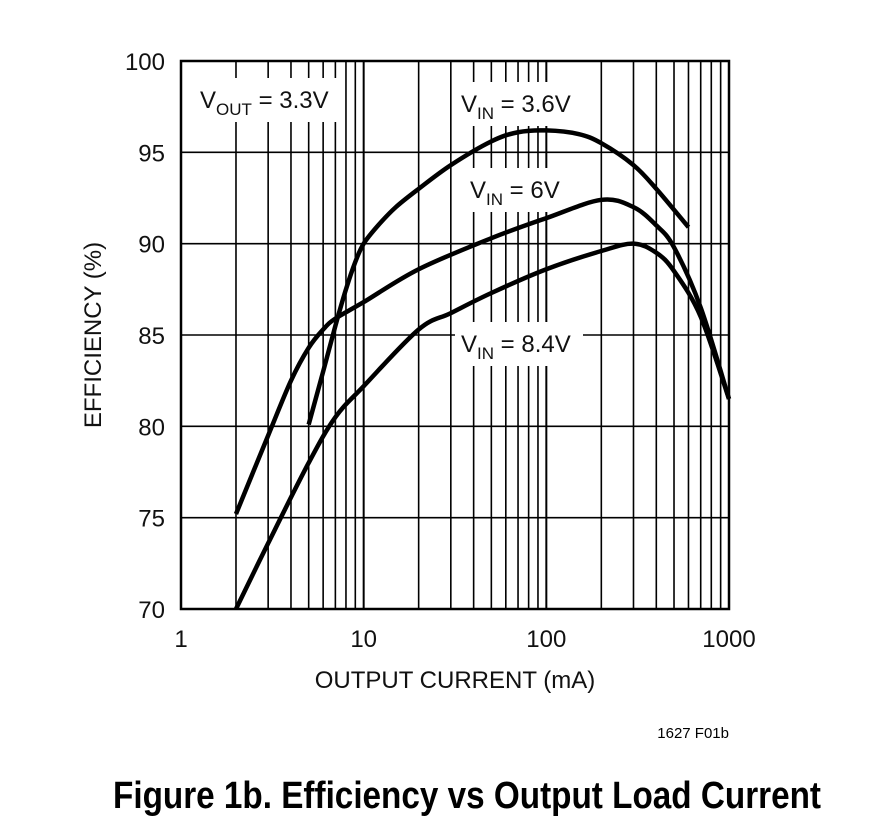 The width and height of the screenshot is (870, 840). I want to click on series-label-2: VIN = 6V, so click(515, 193).